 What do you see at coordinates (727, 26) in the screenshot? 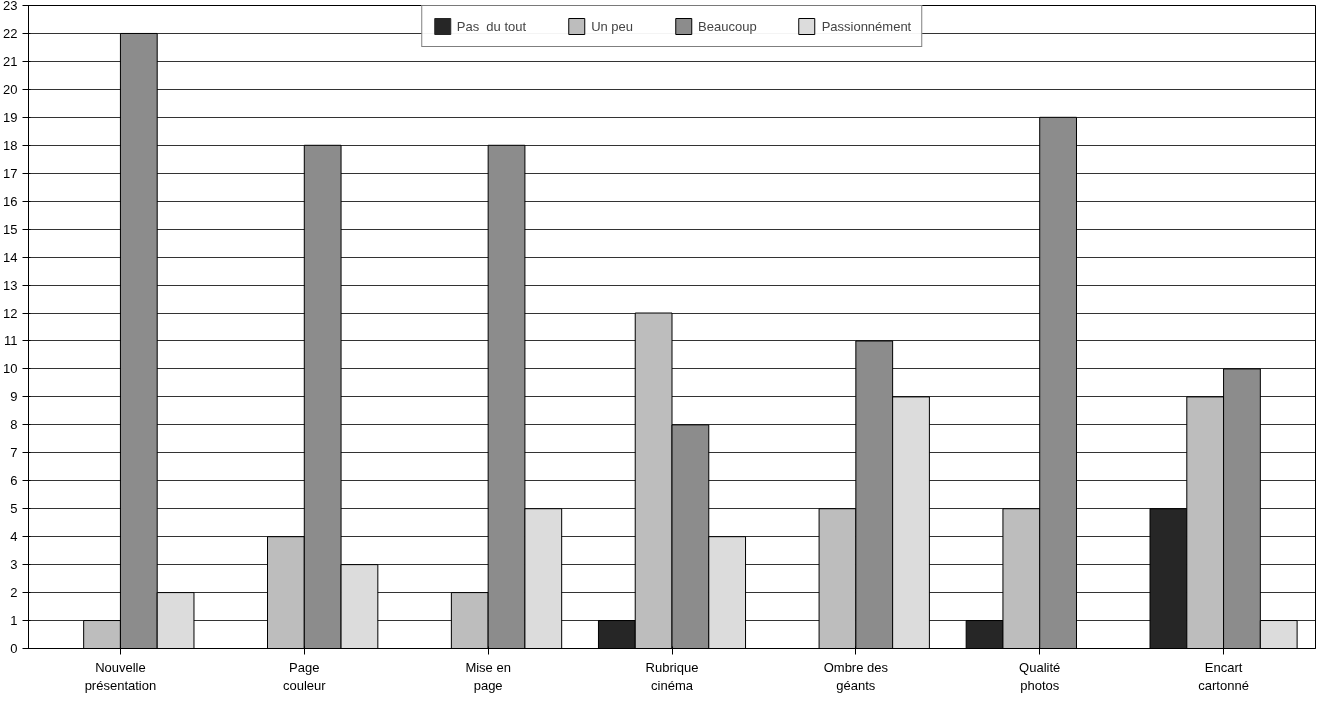
I see `legend-label: Beaucoup` at bounding box center [727, 26].